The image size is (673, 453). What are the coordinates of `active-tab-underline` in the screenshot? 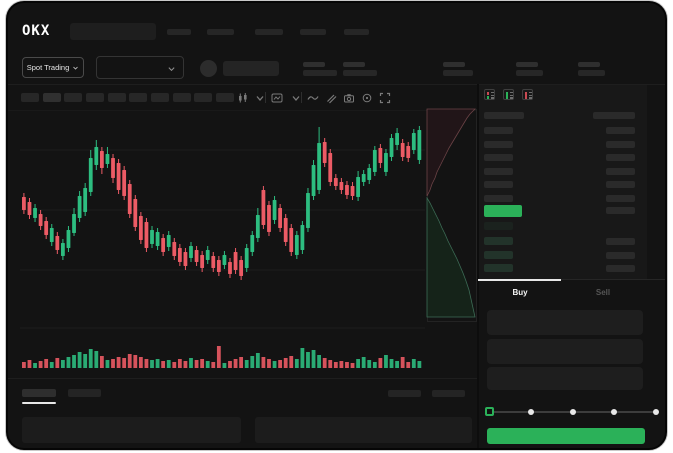 It's located at (39, 403).